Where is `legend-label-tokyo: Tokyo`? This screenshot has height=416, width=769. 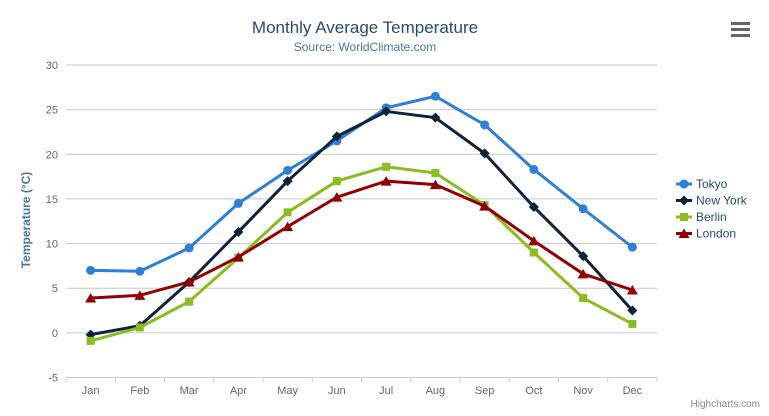
legend-label-tokyo: Tokyo is located at coordinates (712, 184).